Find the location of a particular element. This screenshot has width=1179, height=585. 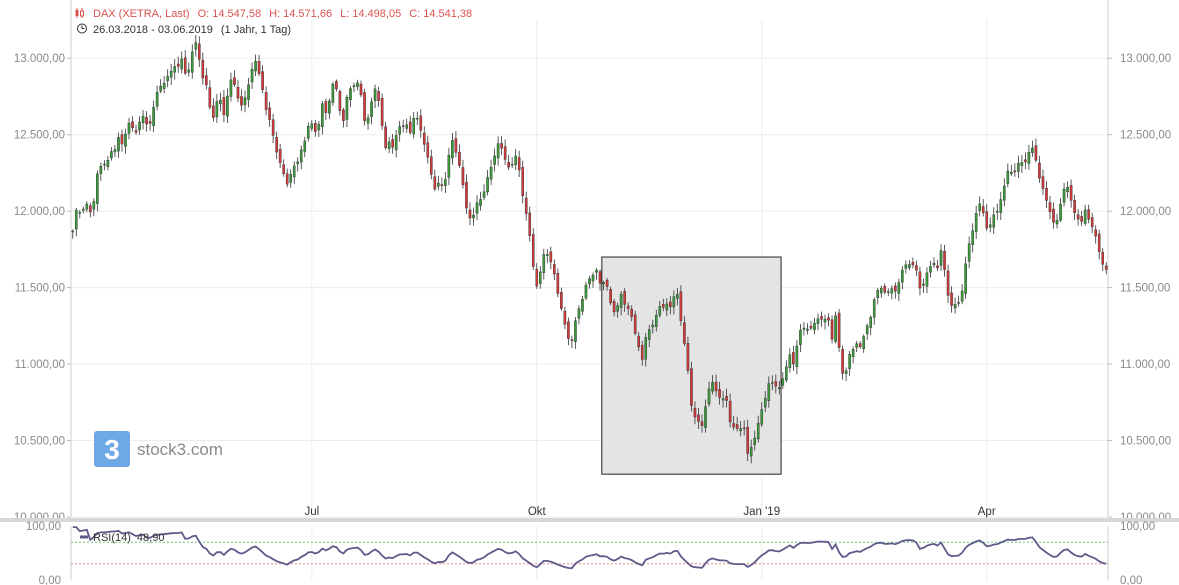

y-tick-label-right: 10.500,00 is located at coordinates (1145, 442).